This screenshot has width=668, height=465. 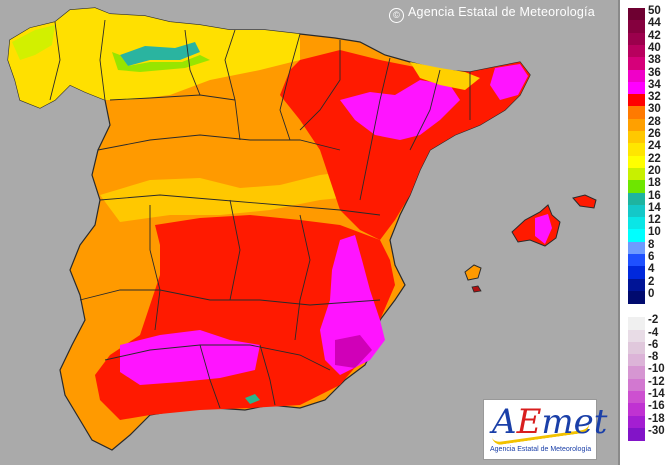 What do you see at coordinates (654, 60) in the screenshot?
I see `legend-label: 38` at bounding box center [654, 60].